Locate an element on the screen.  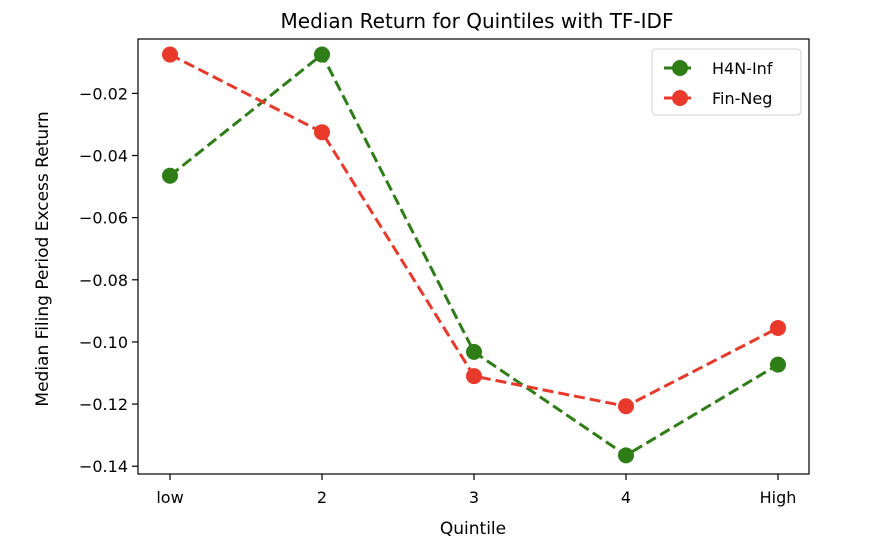
x-tick-label: High is located at coordinates (778, 497).